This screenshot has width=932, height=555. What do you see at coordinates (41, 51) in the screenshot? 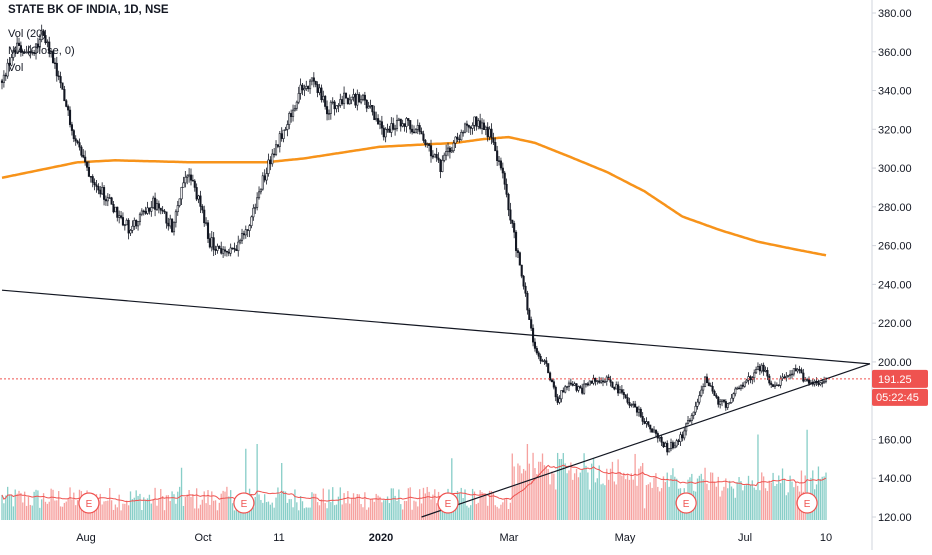
I see `ma-indicator-label: MA (Close, 0)` at bounding box center [41, 51].